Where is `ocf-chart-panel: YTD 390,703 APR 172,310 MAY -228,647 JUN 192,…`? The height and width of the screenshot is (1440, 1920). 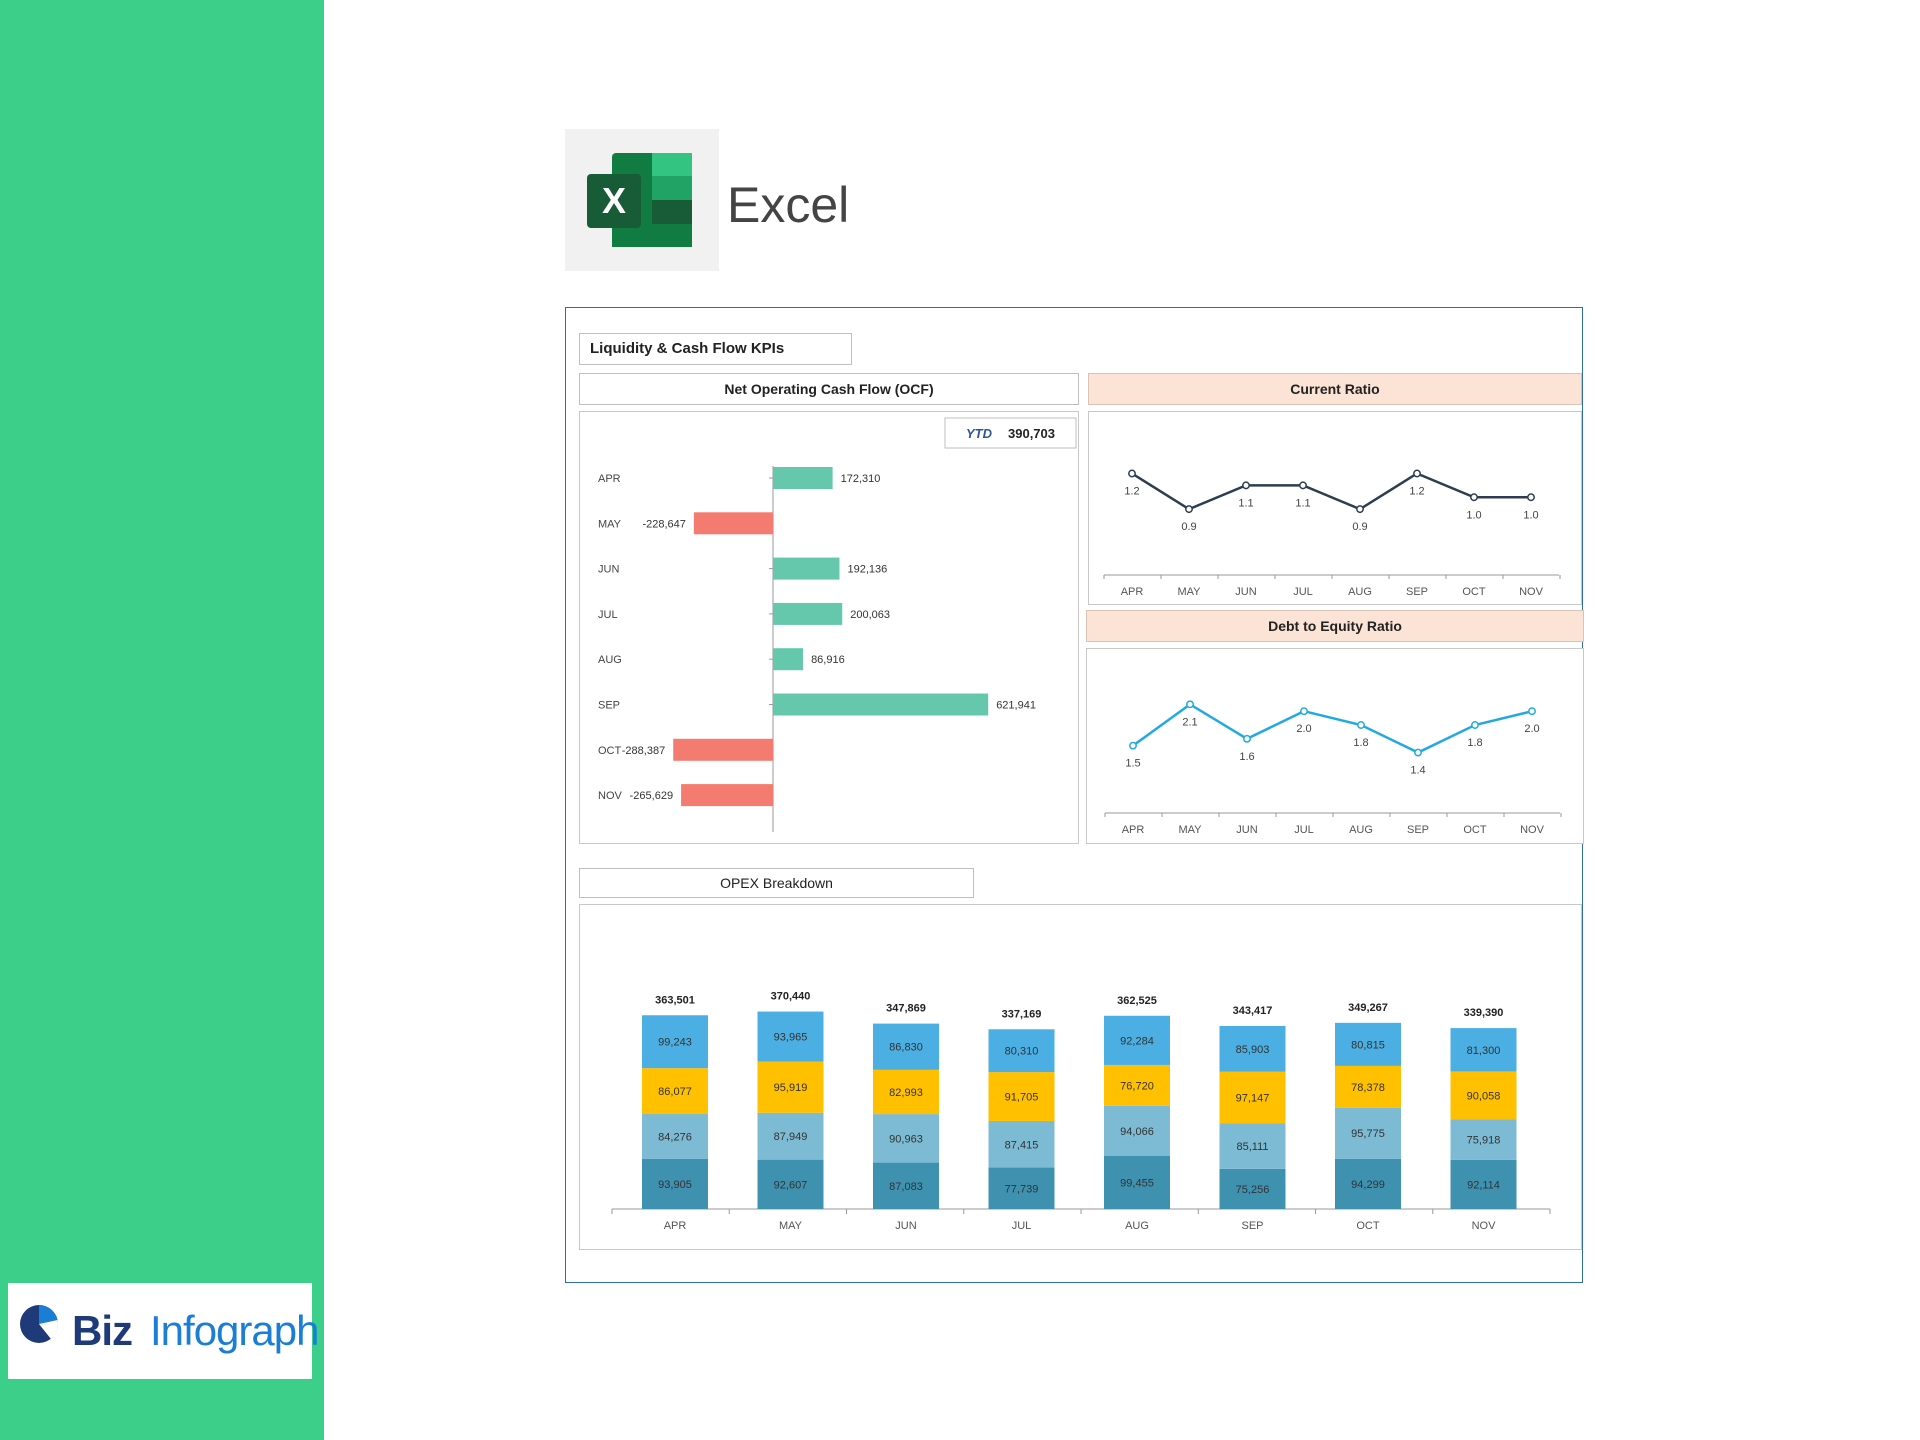 ocf-chart-panel: YTD 390,703 APR 172,310 MAY -228,647 JUN 192,… is located at coordinates (829, 627).